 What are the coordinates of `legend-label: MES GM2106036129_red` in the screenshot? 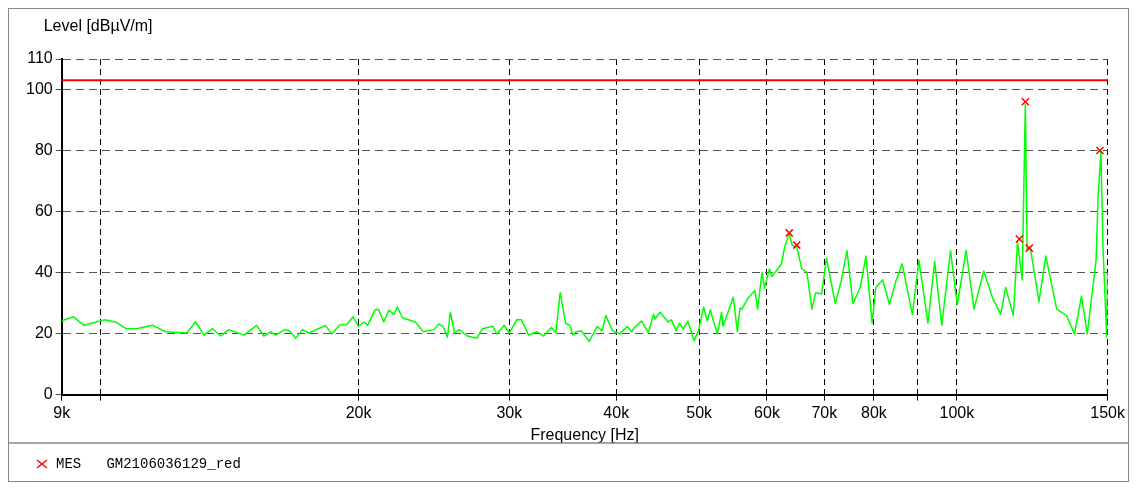 It's located at (148, 463).